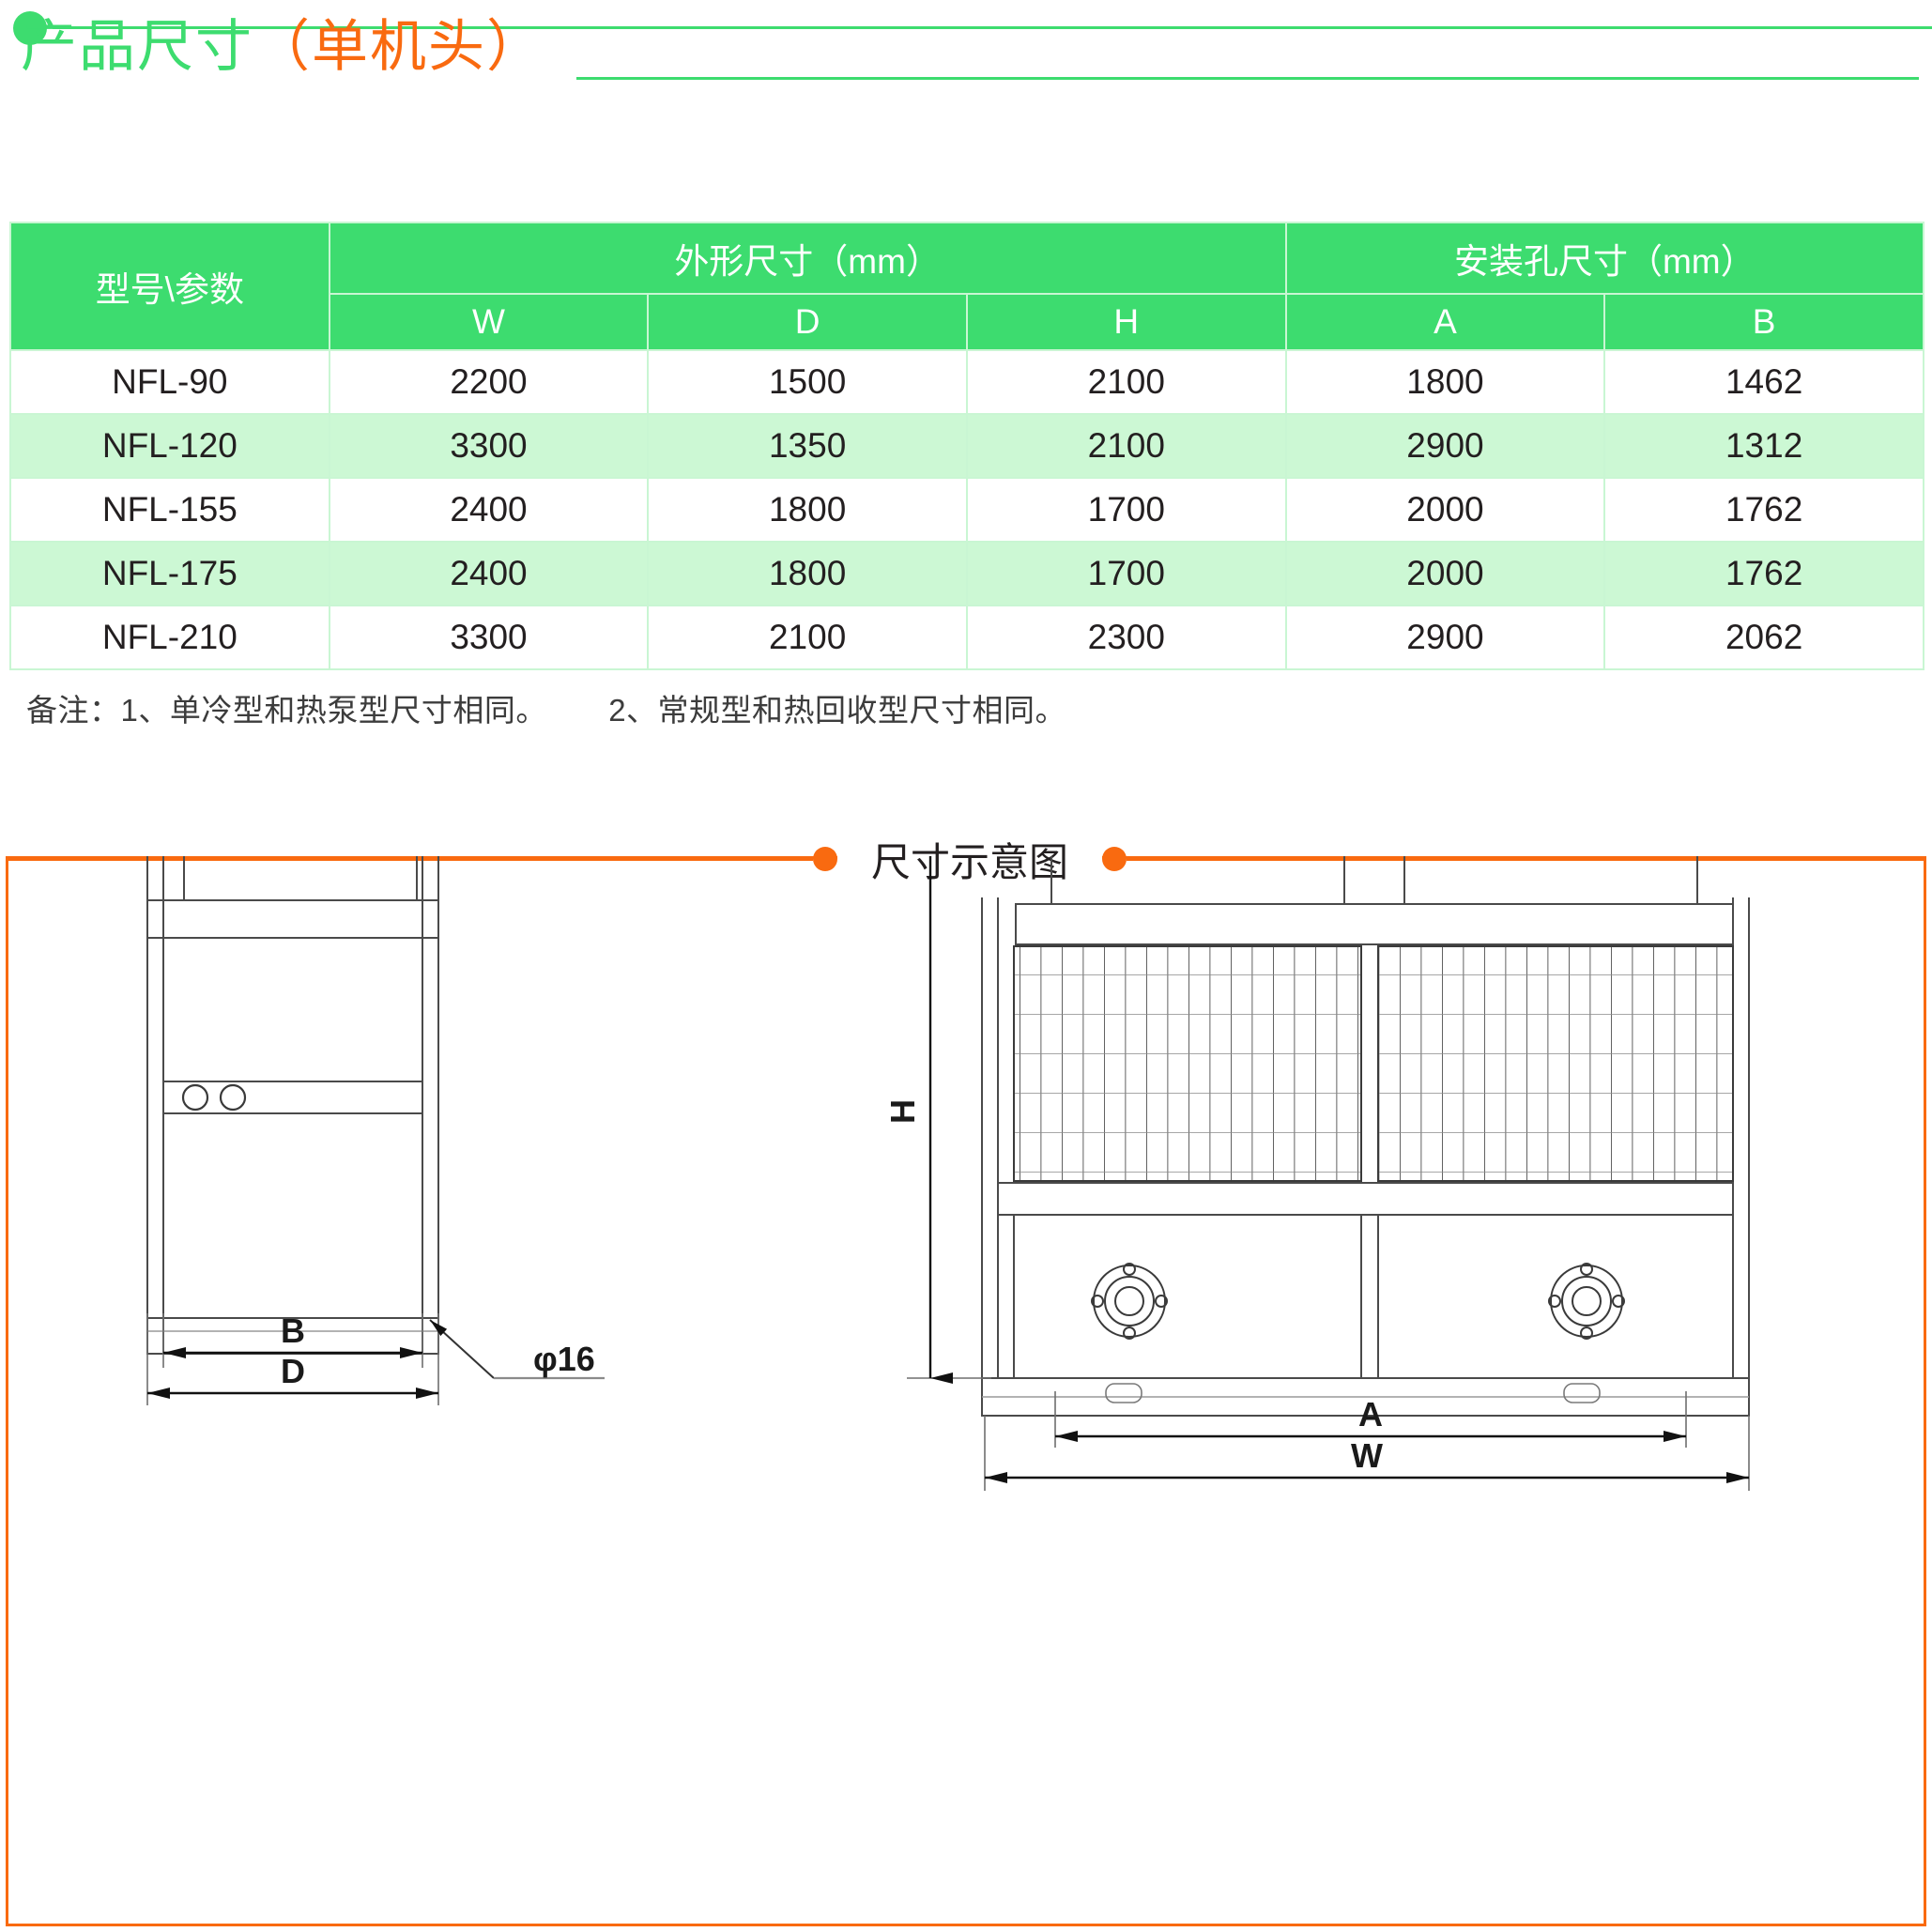 Image resolution: width=1932 pixels, height=1932 pixels. I want to click on heading-rule-right, so click(1526, 859).